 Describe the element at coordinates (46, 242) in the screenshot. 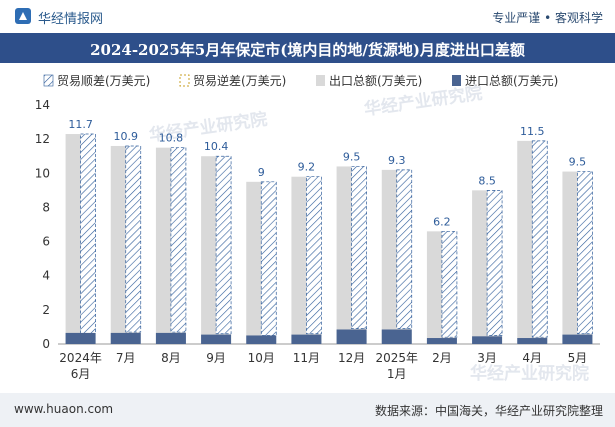

I see `y-tick-label: 6` at that location.